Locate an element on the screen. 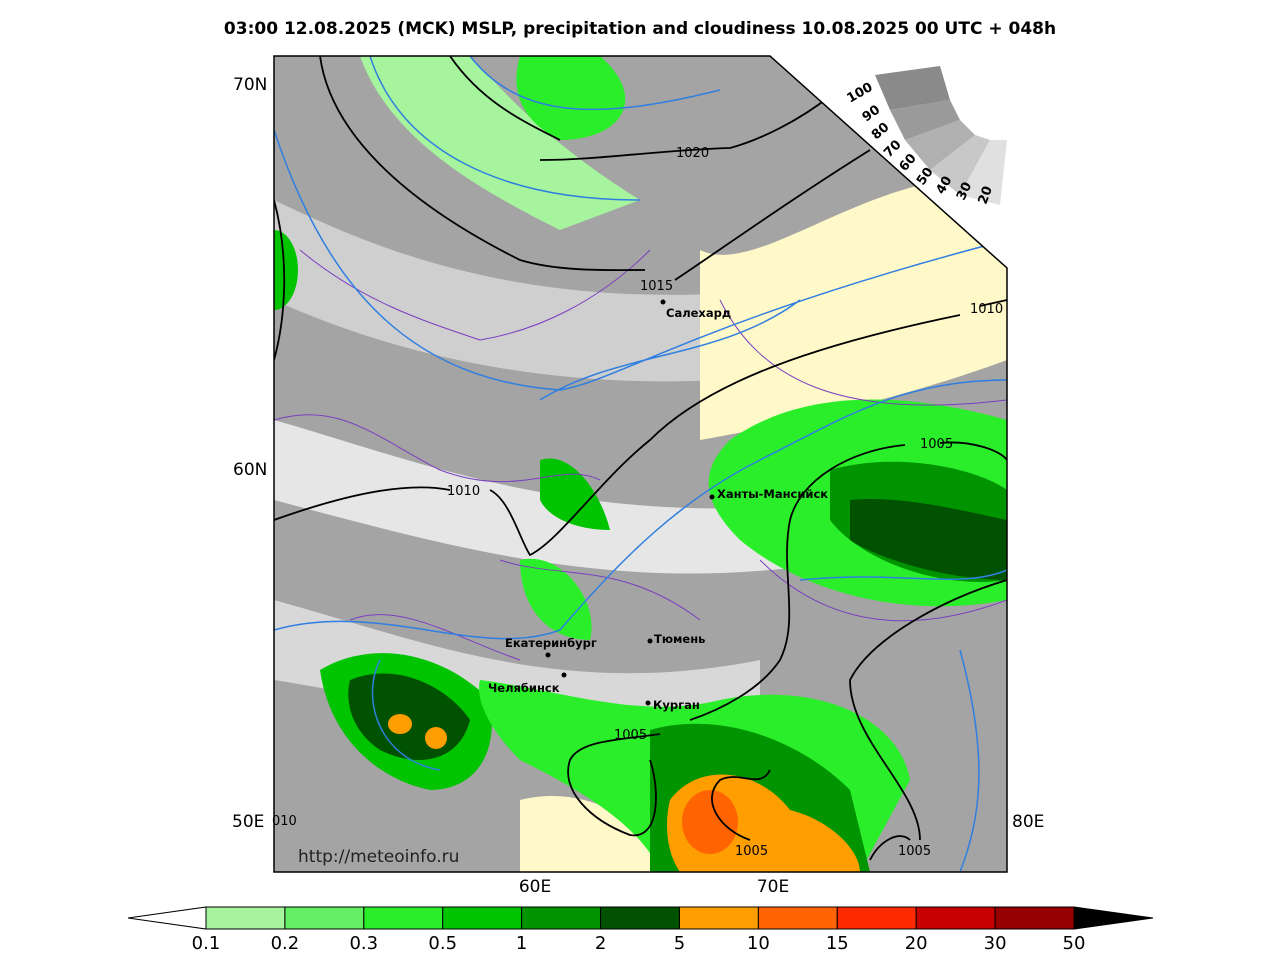 This screenshot has width=1281, height=963. lon-label: 80E is located at coordinates (1028, 822).